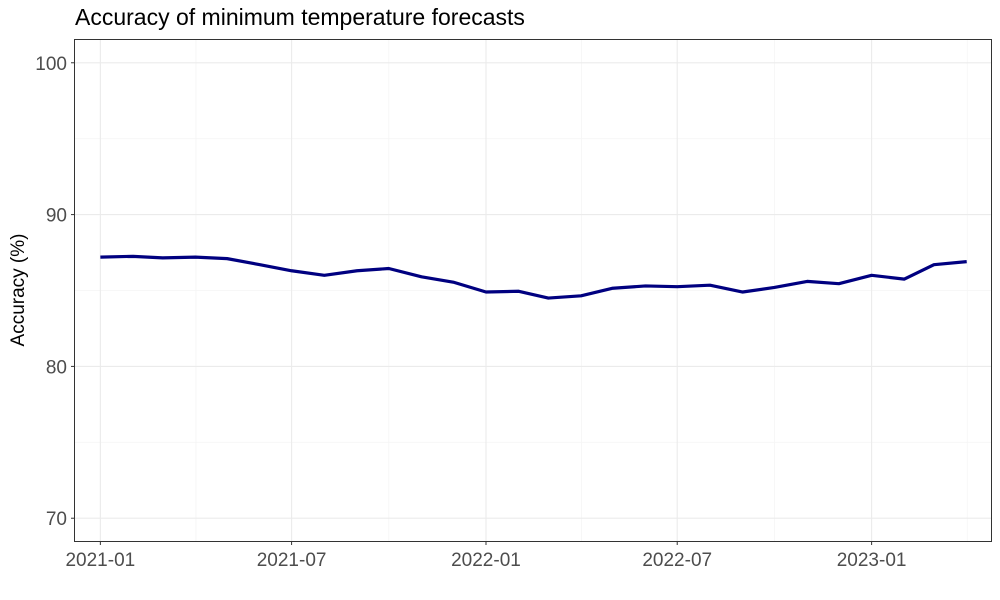 The height and width of the screenshot is (600, 1000). What do you see at coordinates (56, 216) in the screenshot?
I see `y-tick-label: 90` at bounding box center [56, 216].